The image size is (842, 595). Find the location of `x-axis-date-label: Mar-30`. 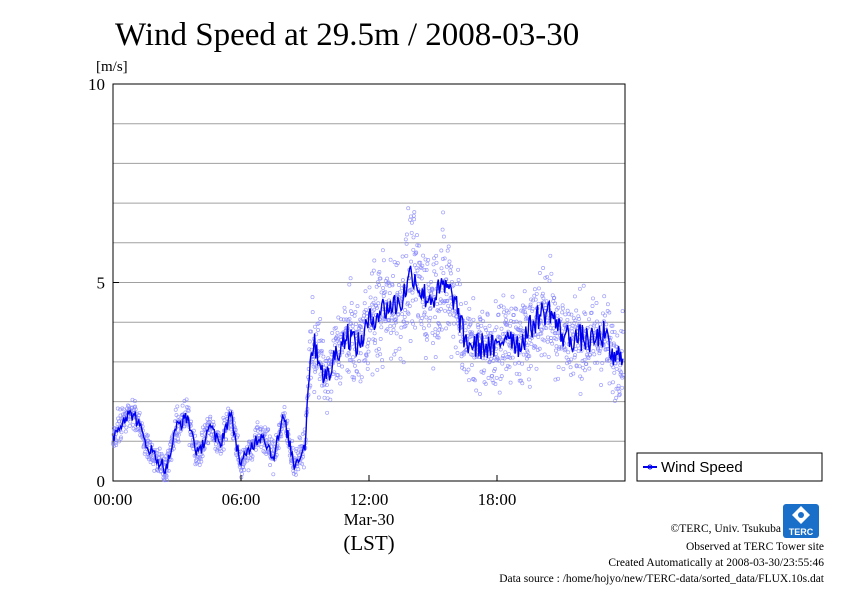

x-axis-date-label: Mar-30 is located at coordinates (369, 519).